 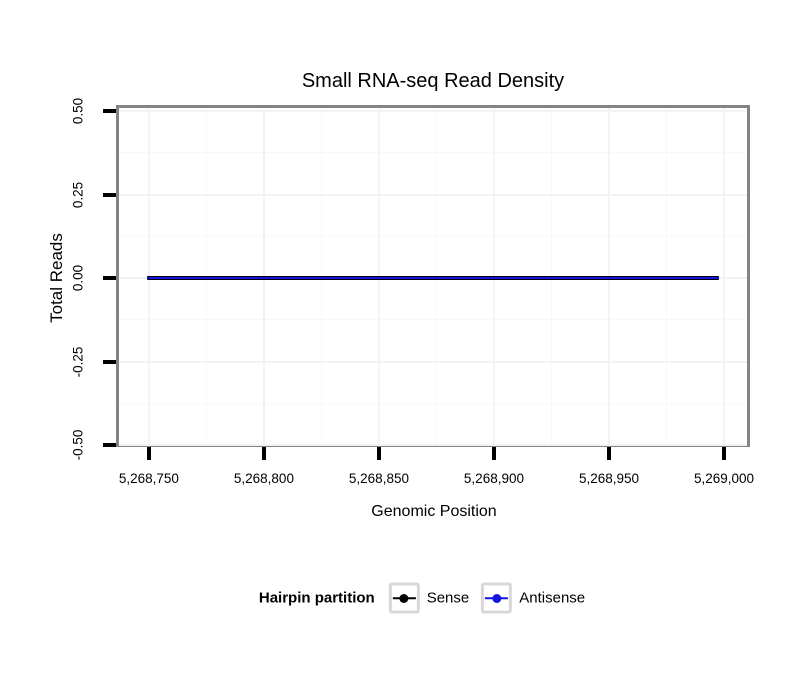 I want to click on legend-item-label: Antisense, so click(x=552, y=598).